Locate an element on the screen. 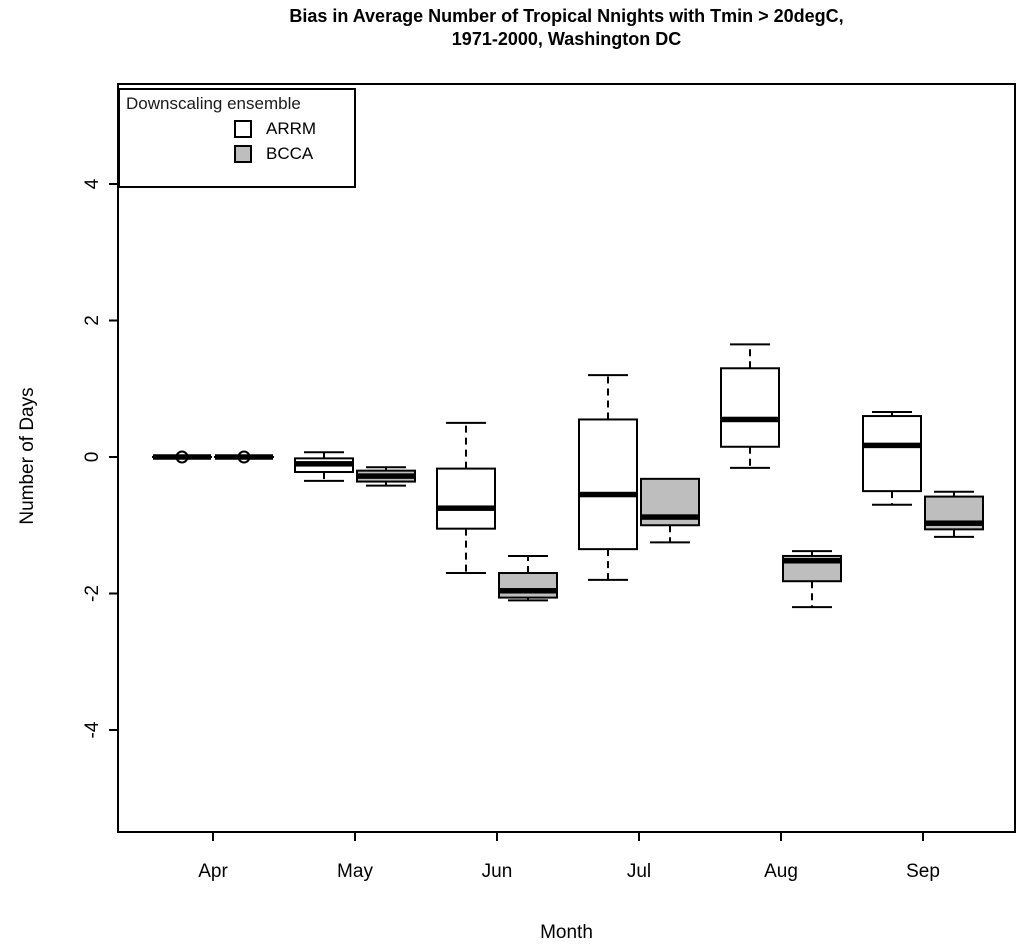 Image resolution: width=1024 pixels, height=951 pixels. boxplot-bcca-may is located at coordinates (386, 476).